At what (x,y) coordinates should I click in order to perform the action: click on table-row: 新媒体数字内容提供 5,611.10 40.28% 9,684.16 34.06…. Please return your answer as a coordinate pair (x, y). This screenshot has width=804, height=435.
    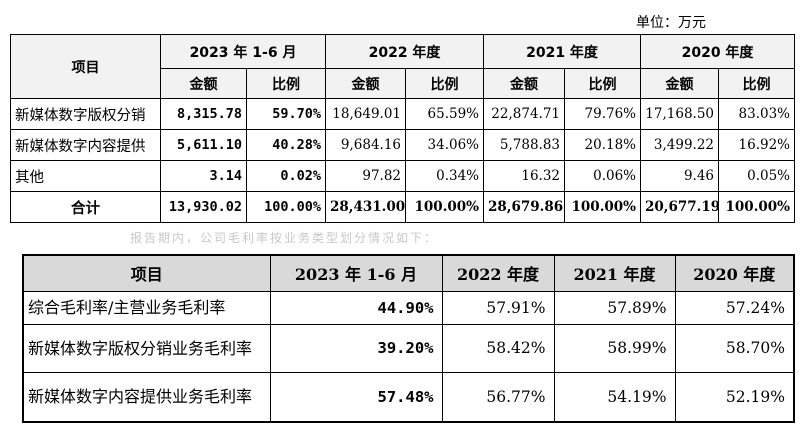
    Looking at the image, I should click on (403, 145).